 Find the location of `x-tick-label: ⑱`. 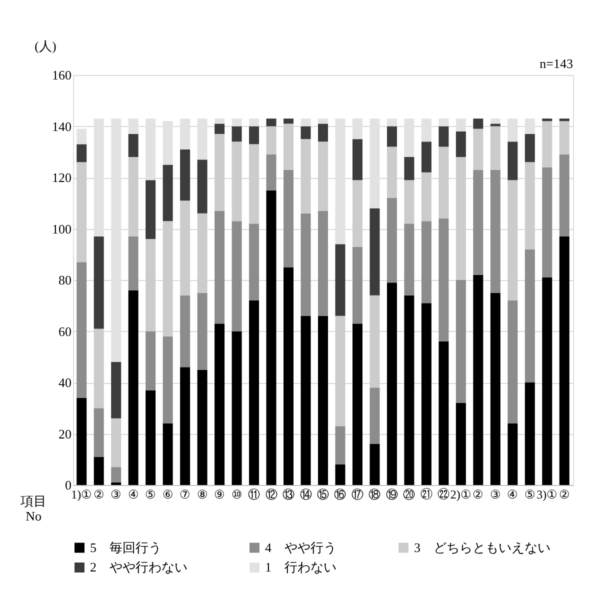

x-tick-label: ⑱ is located at coordinates (374, 495).